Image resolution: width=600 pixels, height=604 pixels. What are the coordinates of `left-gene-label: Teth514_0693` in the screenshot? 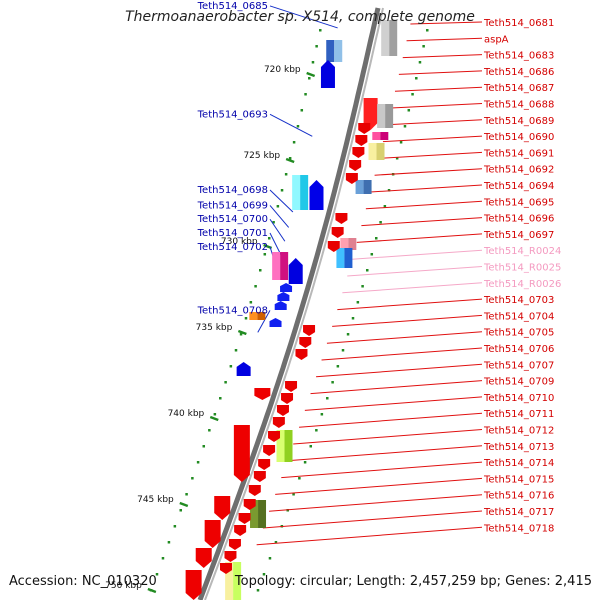 It's located at (232, 114).